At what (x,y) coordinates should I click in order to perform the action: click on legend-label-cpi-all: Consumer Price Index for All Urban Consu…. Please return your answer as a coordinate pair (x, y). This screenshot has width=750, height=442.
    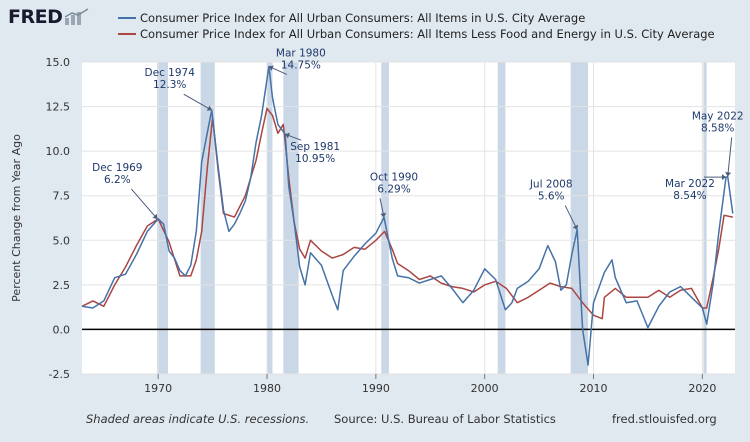
    Looking at the image, I should click on (363, 18).